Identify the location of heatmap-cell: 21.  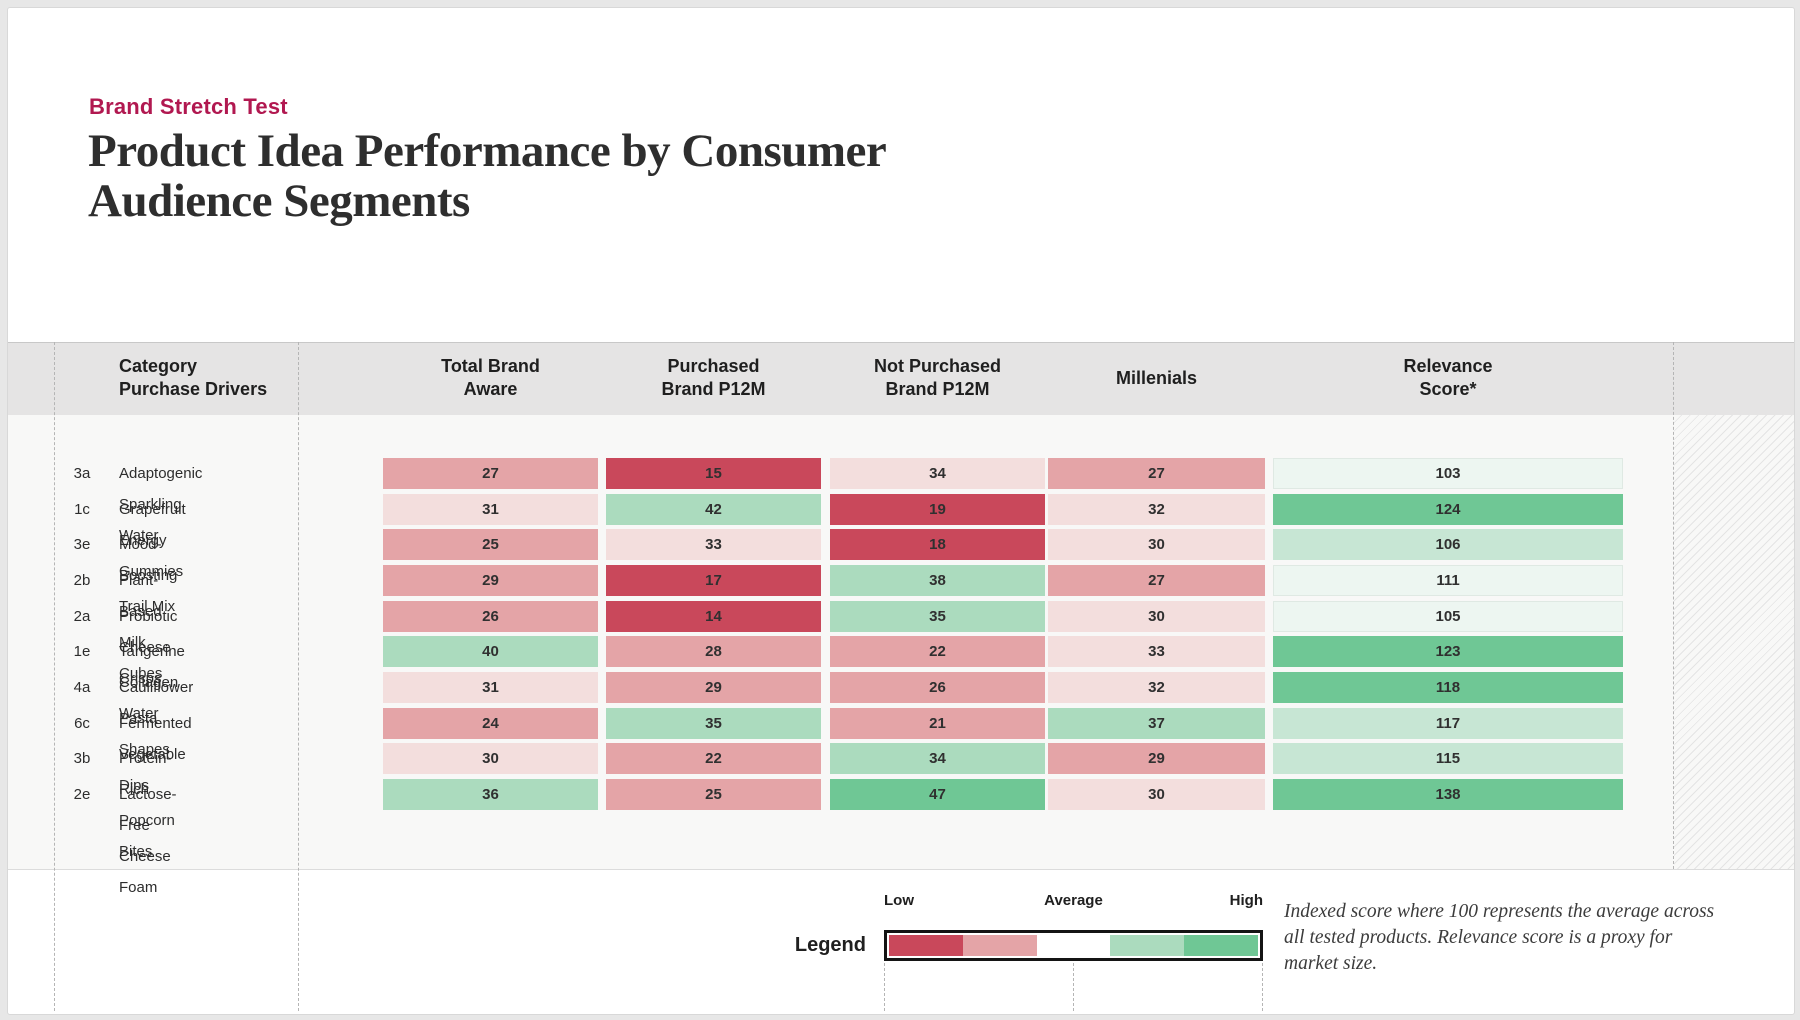
(937, 723).